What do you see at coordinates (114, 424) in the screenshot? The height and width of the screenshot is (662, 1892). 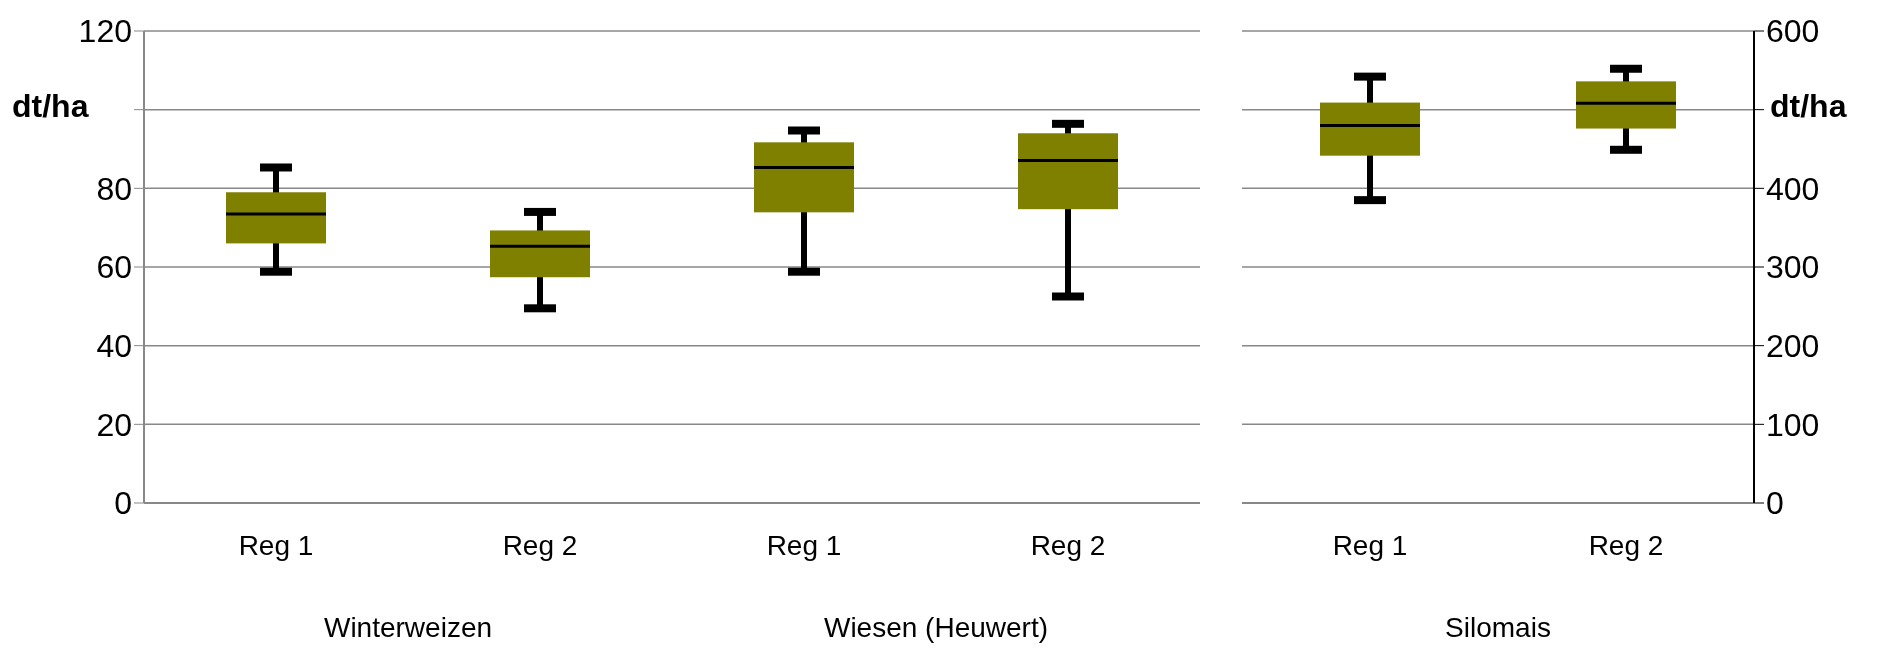 I see `y-tick-label: 20` at bounding box center [114, 424].